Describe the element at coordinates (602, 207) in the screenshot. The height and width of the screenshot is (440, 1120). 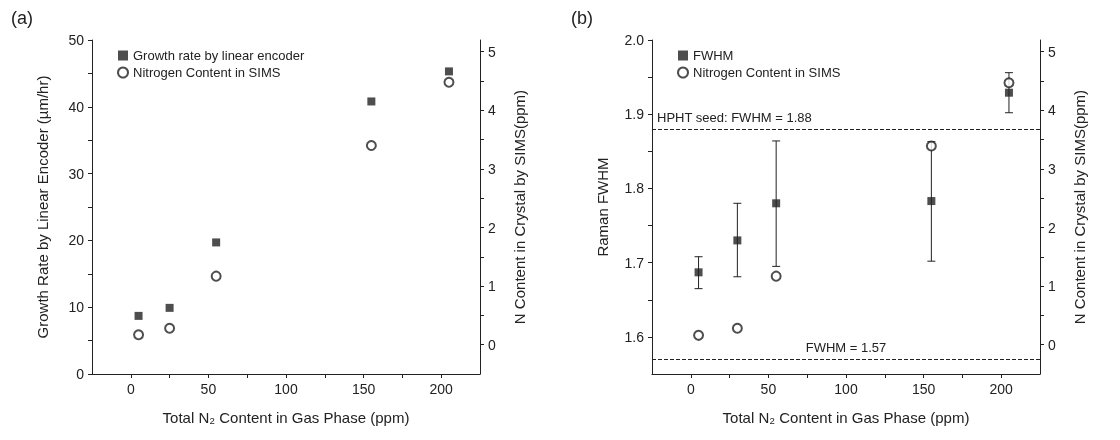
I see `y-axis-title: Raman FWHM` at that location.